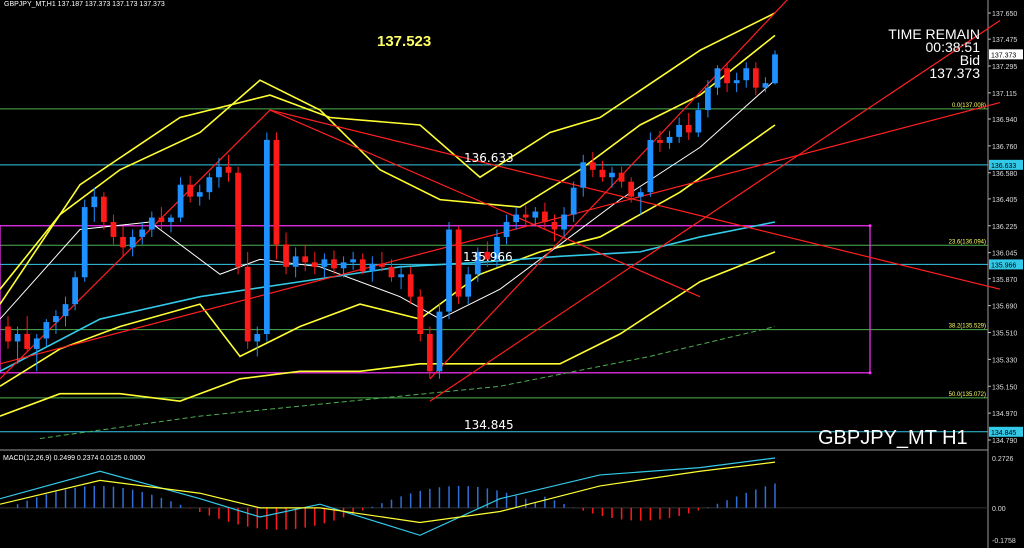 Image resolution: width=1024 pixels, height=548 pixels. What do you see at coordinates (489, 158) in the screenshot?
I see `level-label-high: 136.633` at bounding box center [489, 158].